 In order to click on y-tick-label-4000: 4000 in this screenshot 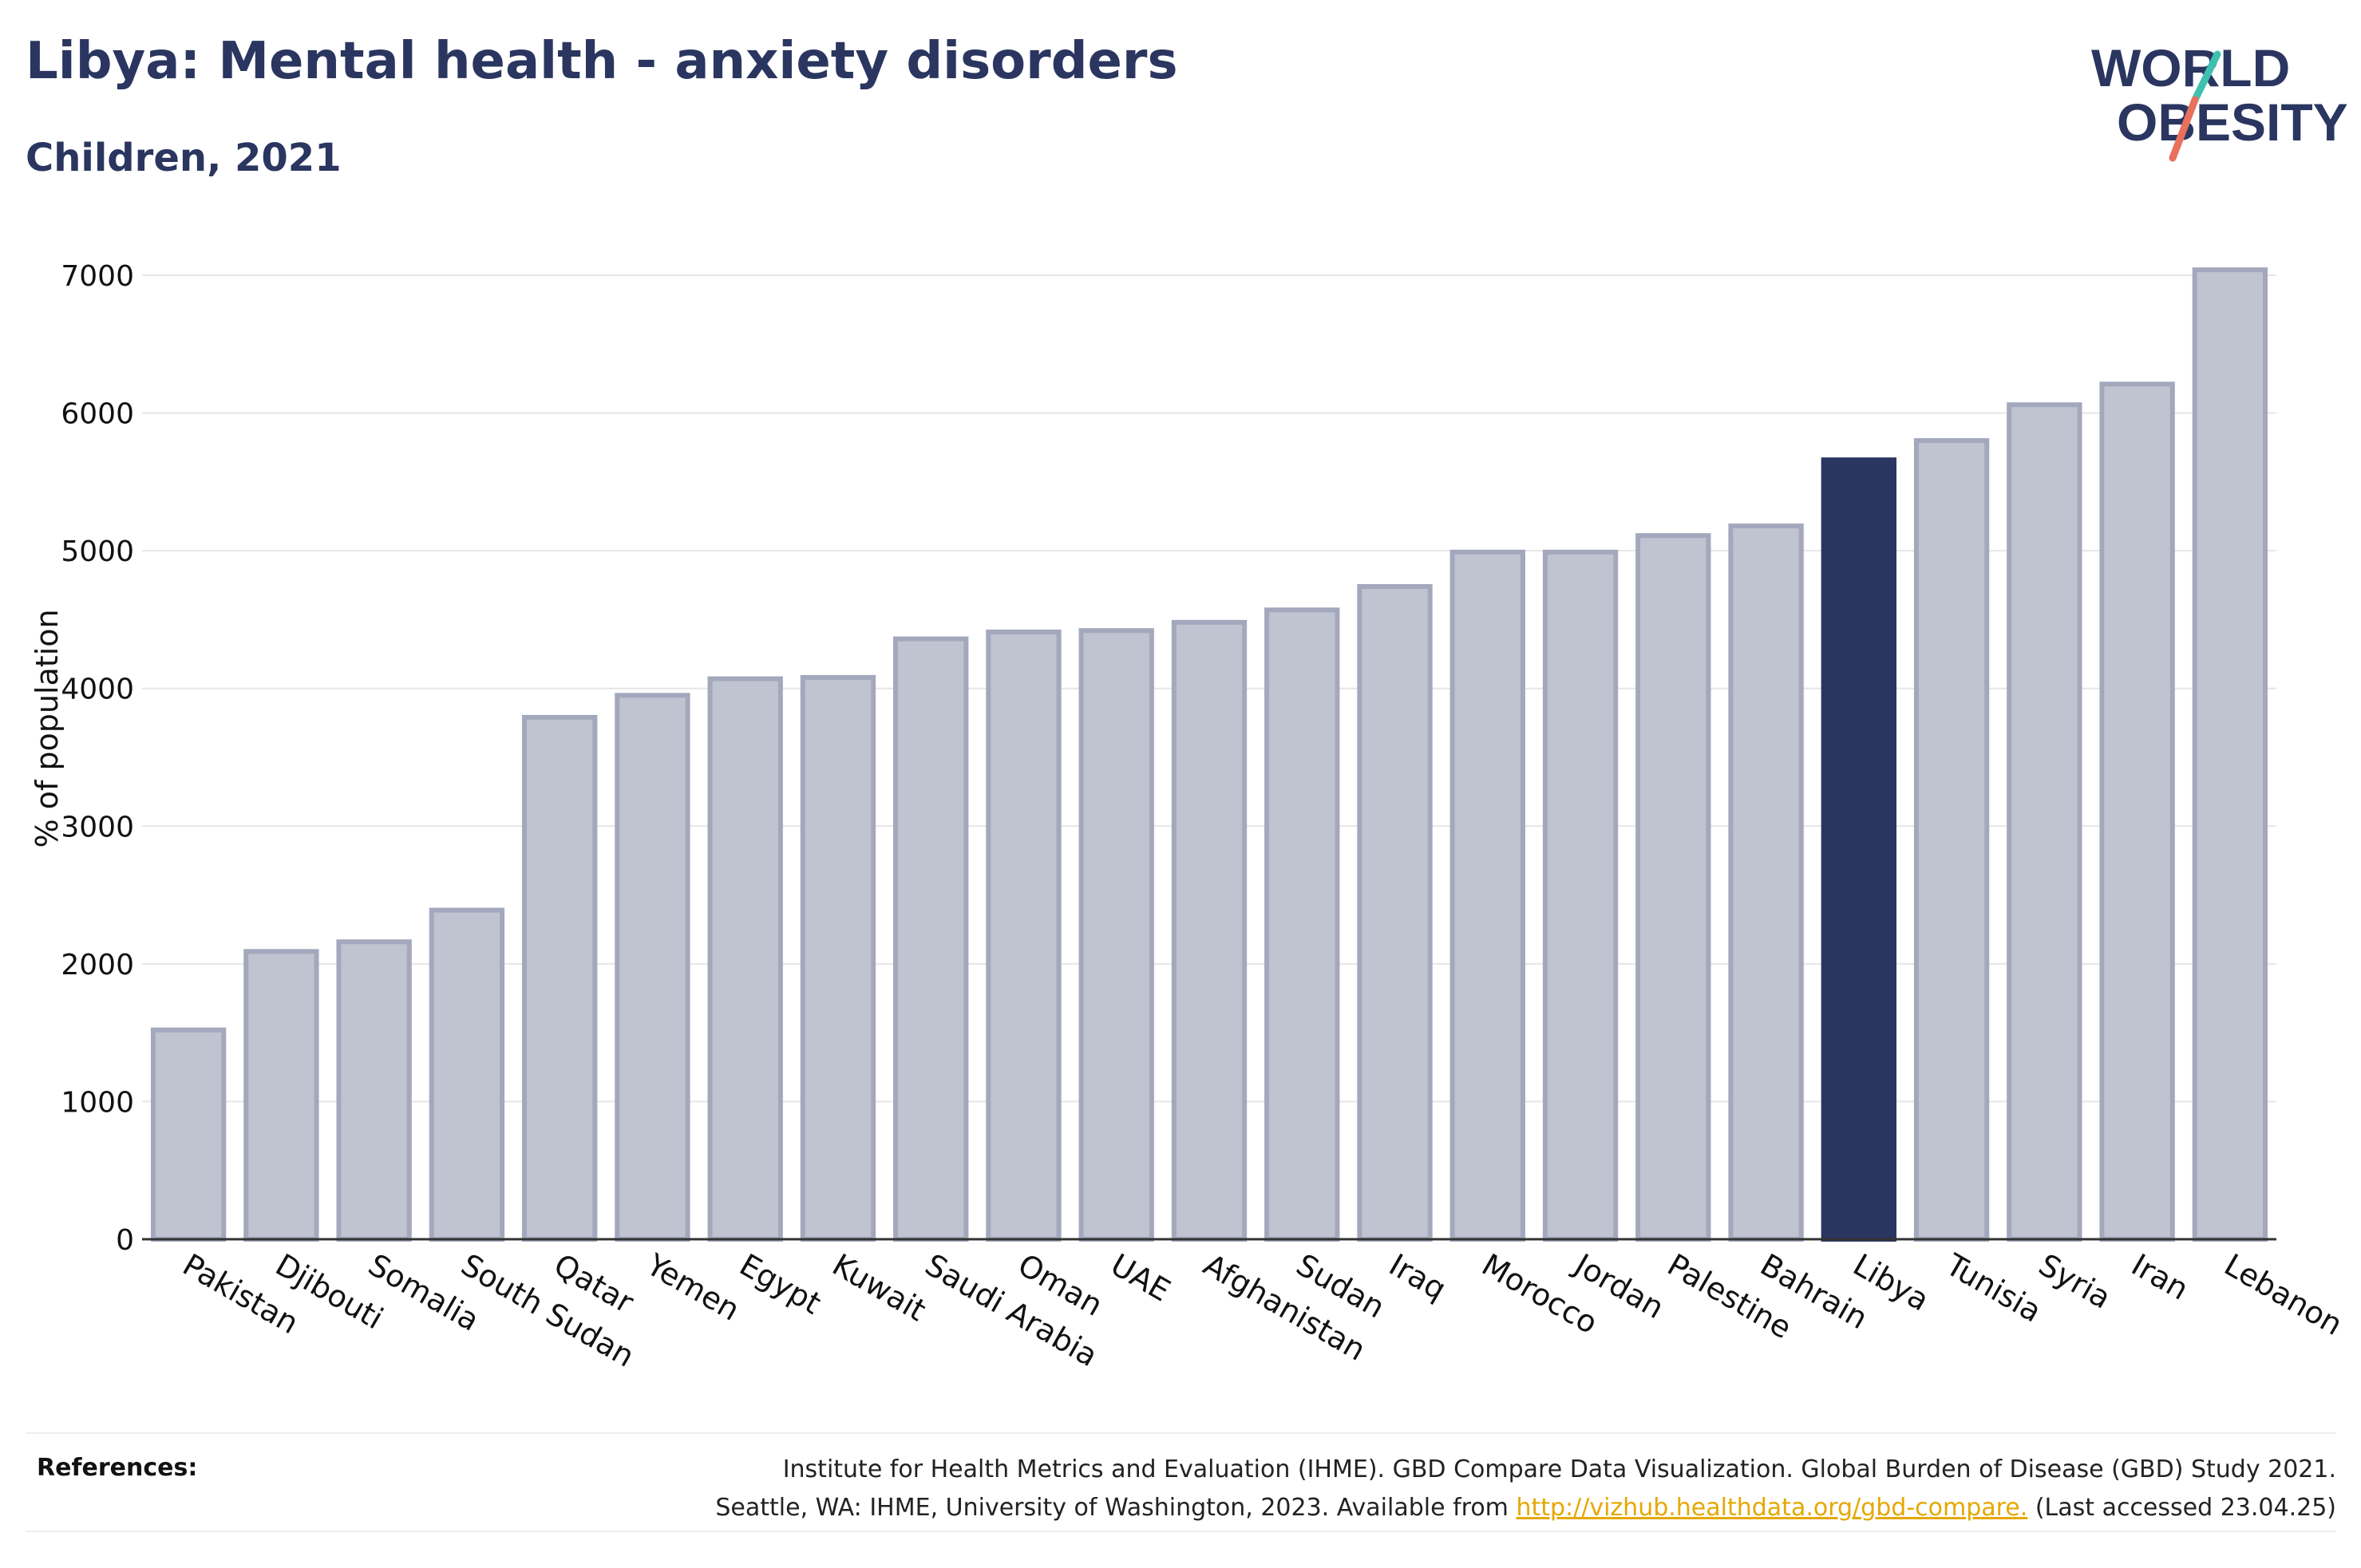, I will do `click(97, 689)`.